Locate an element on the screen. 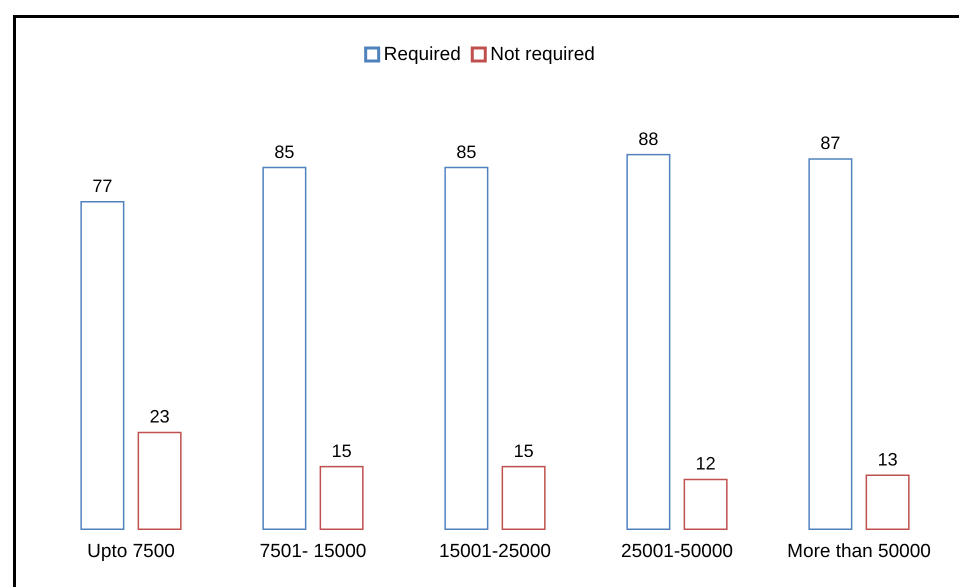 This screenshot has height=587, width=959. data-label: 87 is located at coordinates (830, 143).